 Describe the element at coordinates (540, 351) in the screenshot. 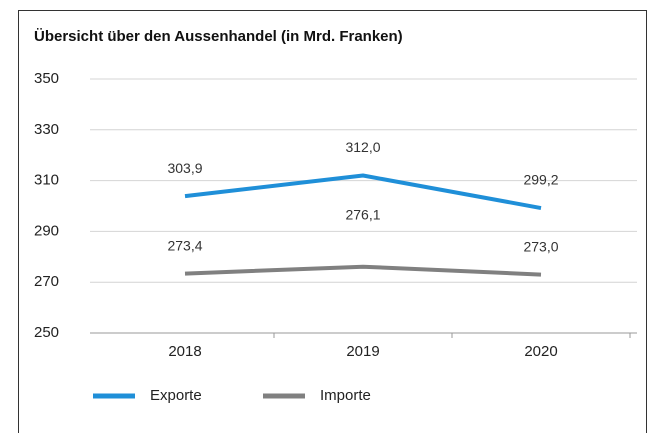

I see `x-tick-label: 2020` at that location.